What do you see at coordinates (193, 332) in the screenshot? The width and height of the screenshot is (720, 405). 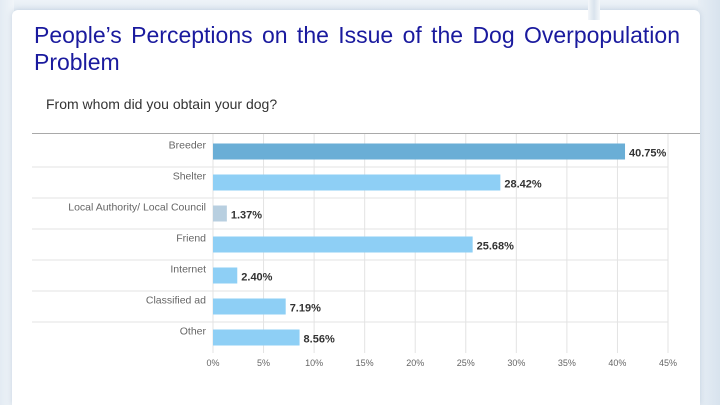 I see `category-label: Other` at bounding box center [193, 332].